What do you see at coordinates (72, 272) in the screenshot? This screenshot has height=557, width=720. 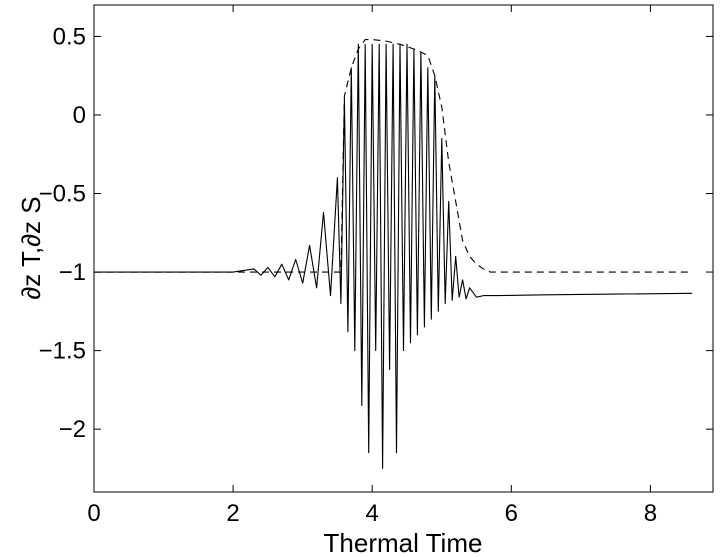 I see `y-tick-label: −1` at bounding box center [72, 272].